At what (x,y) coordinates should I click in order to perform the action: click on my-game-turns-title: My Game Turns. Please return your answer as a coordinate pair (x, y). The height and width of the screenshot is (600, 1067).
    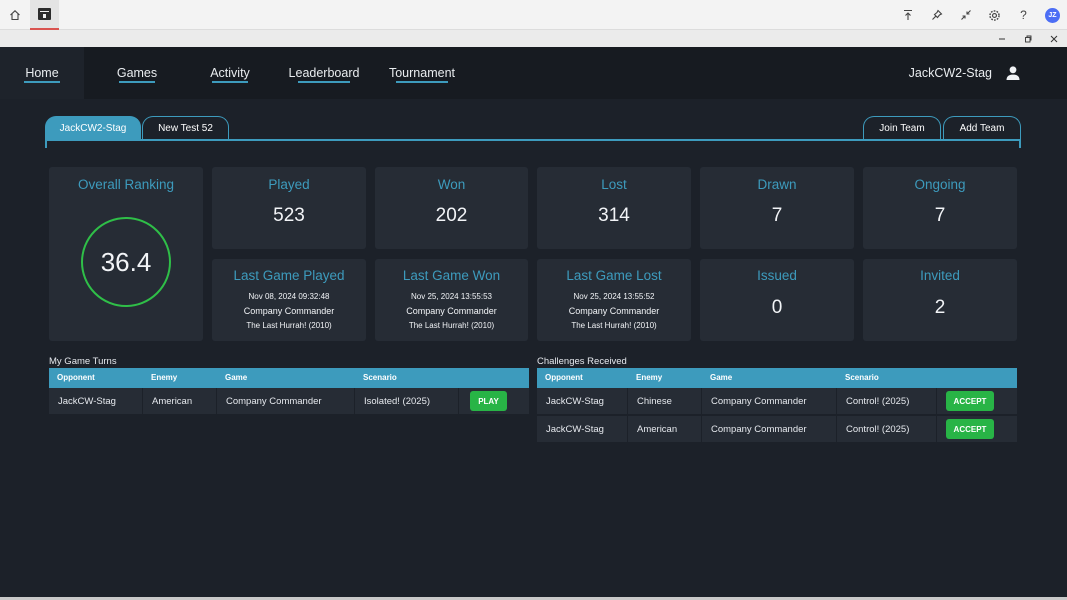
    Looking at the image, I should click on (83, 361).